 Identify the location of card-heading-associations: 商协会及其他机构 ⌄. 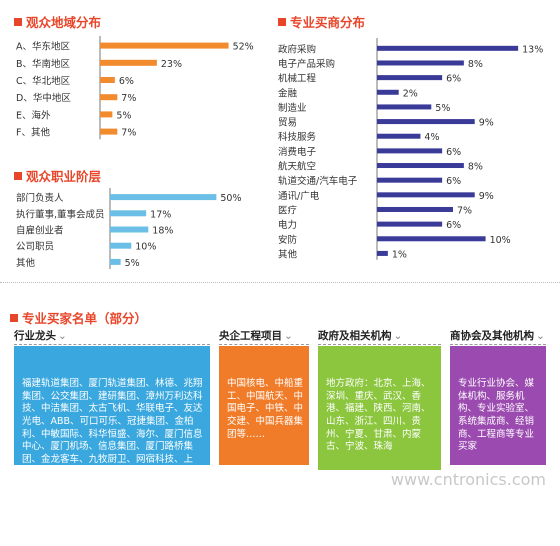
(497, 336).